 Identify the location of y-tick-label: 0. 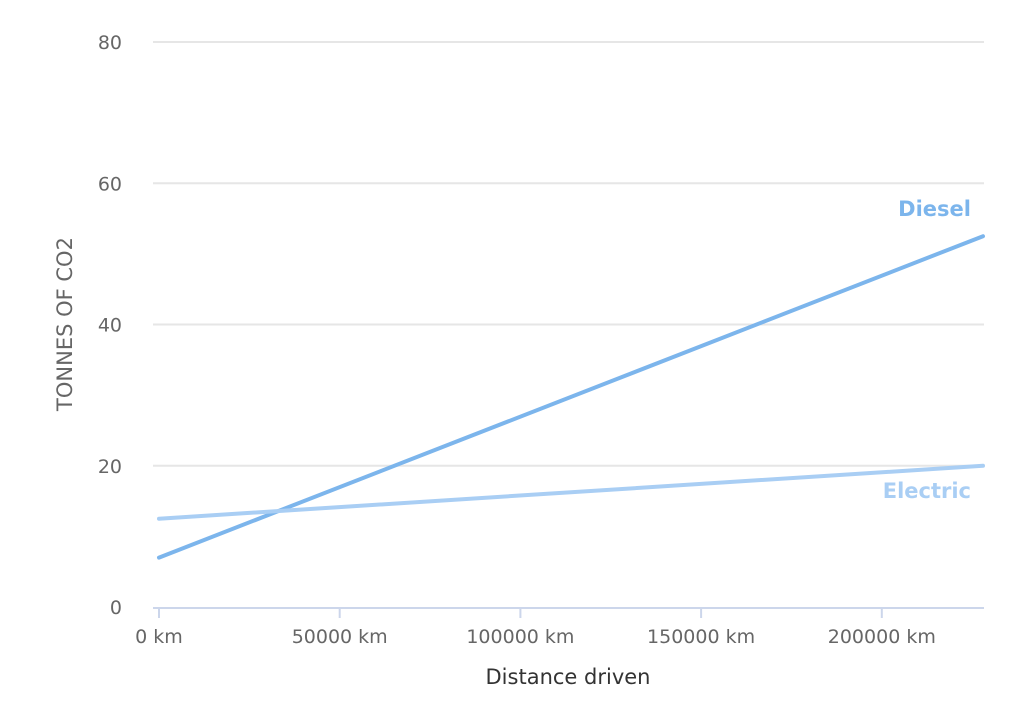
(116, 608).